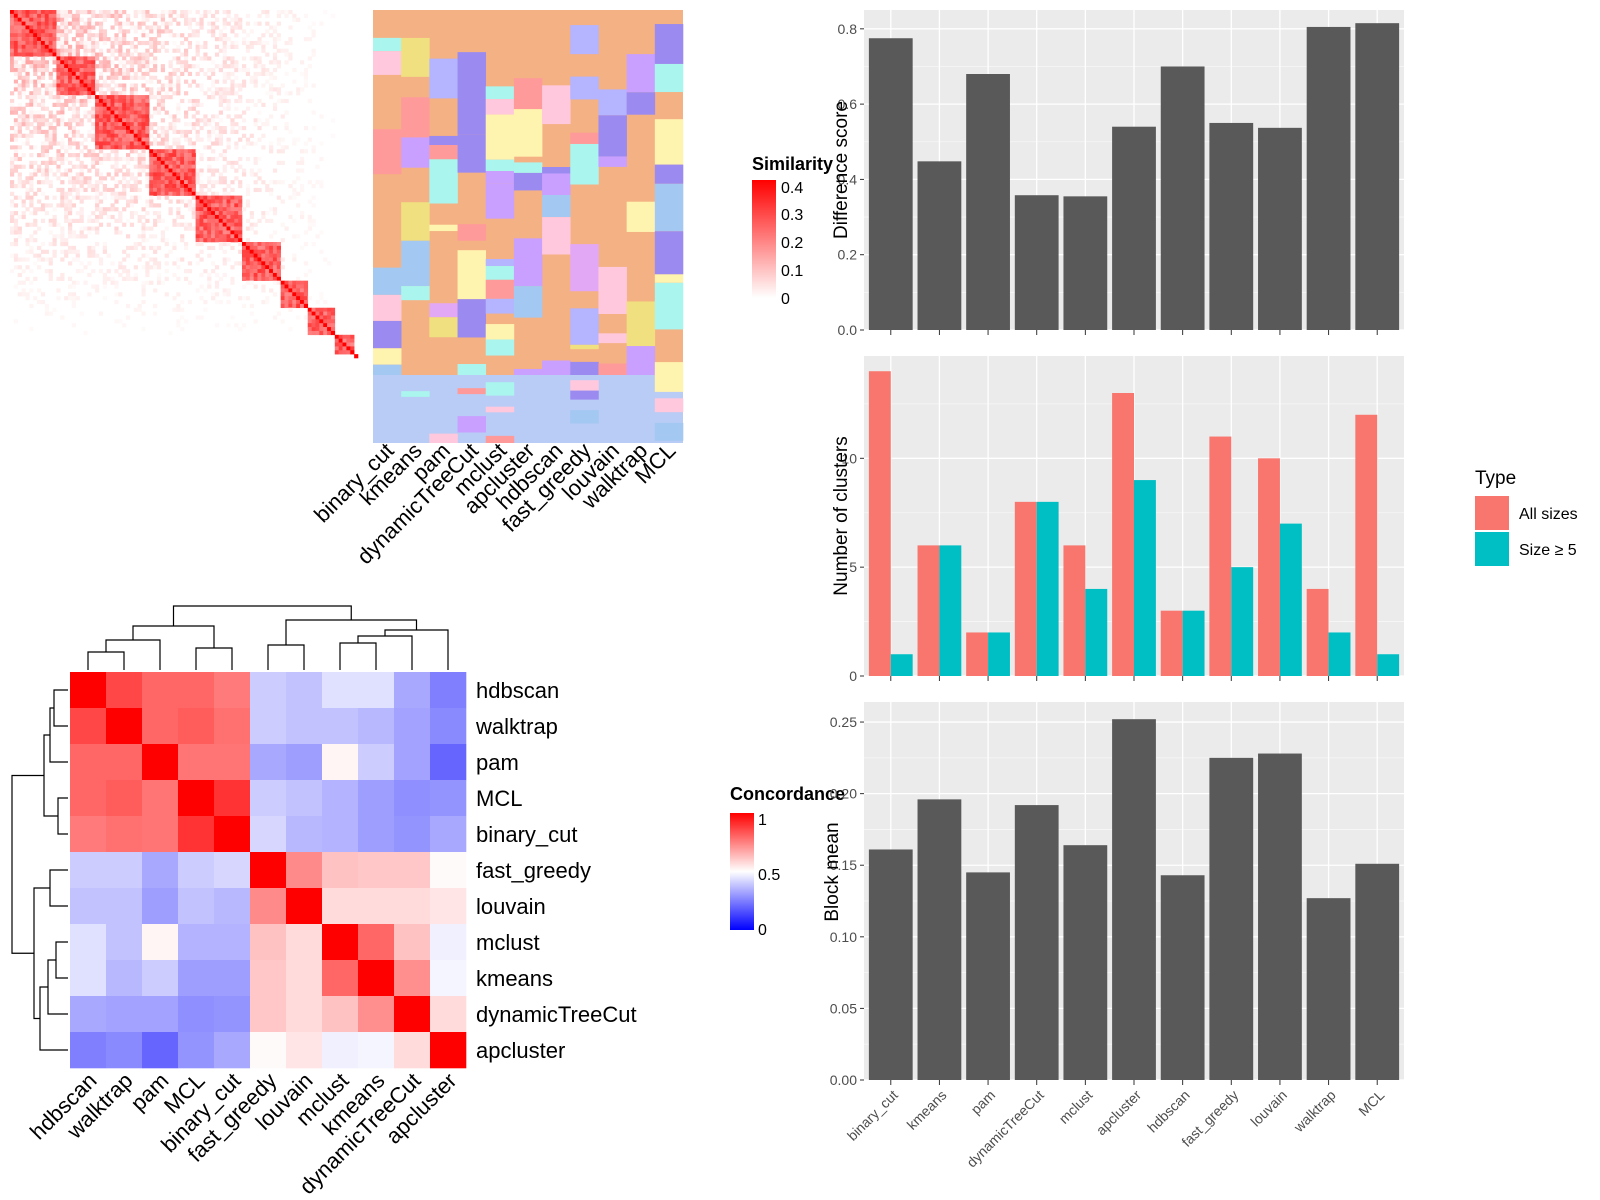 The width and height of the screenshot is (1600, 1200). What do you see at coordinates (340, 870) in the screenshot?
I see `concordance-cell` at bounding box center [340, 870].